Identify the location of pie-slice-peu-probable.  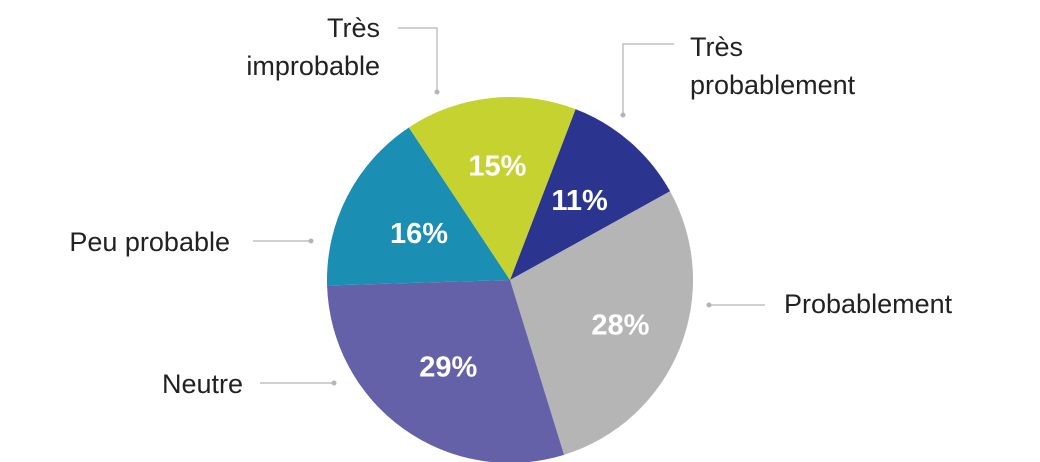
(418, 206).